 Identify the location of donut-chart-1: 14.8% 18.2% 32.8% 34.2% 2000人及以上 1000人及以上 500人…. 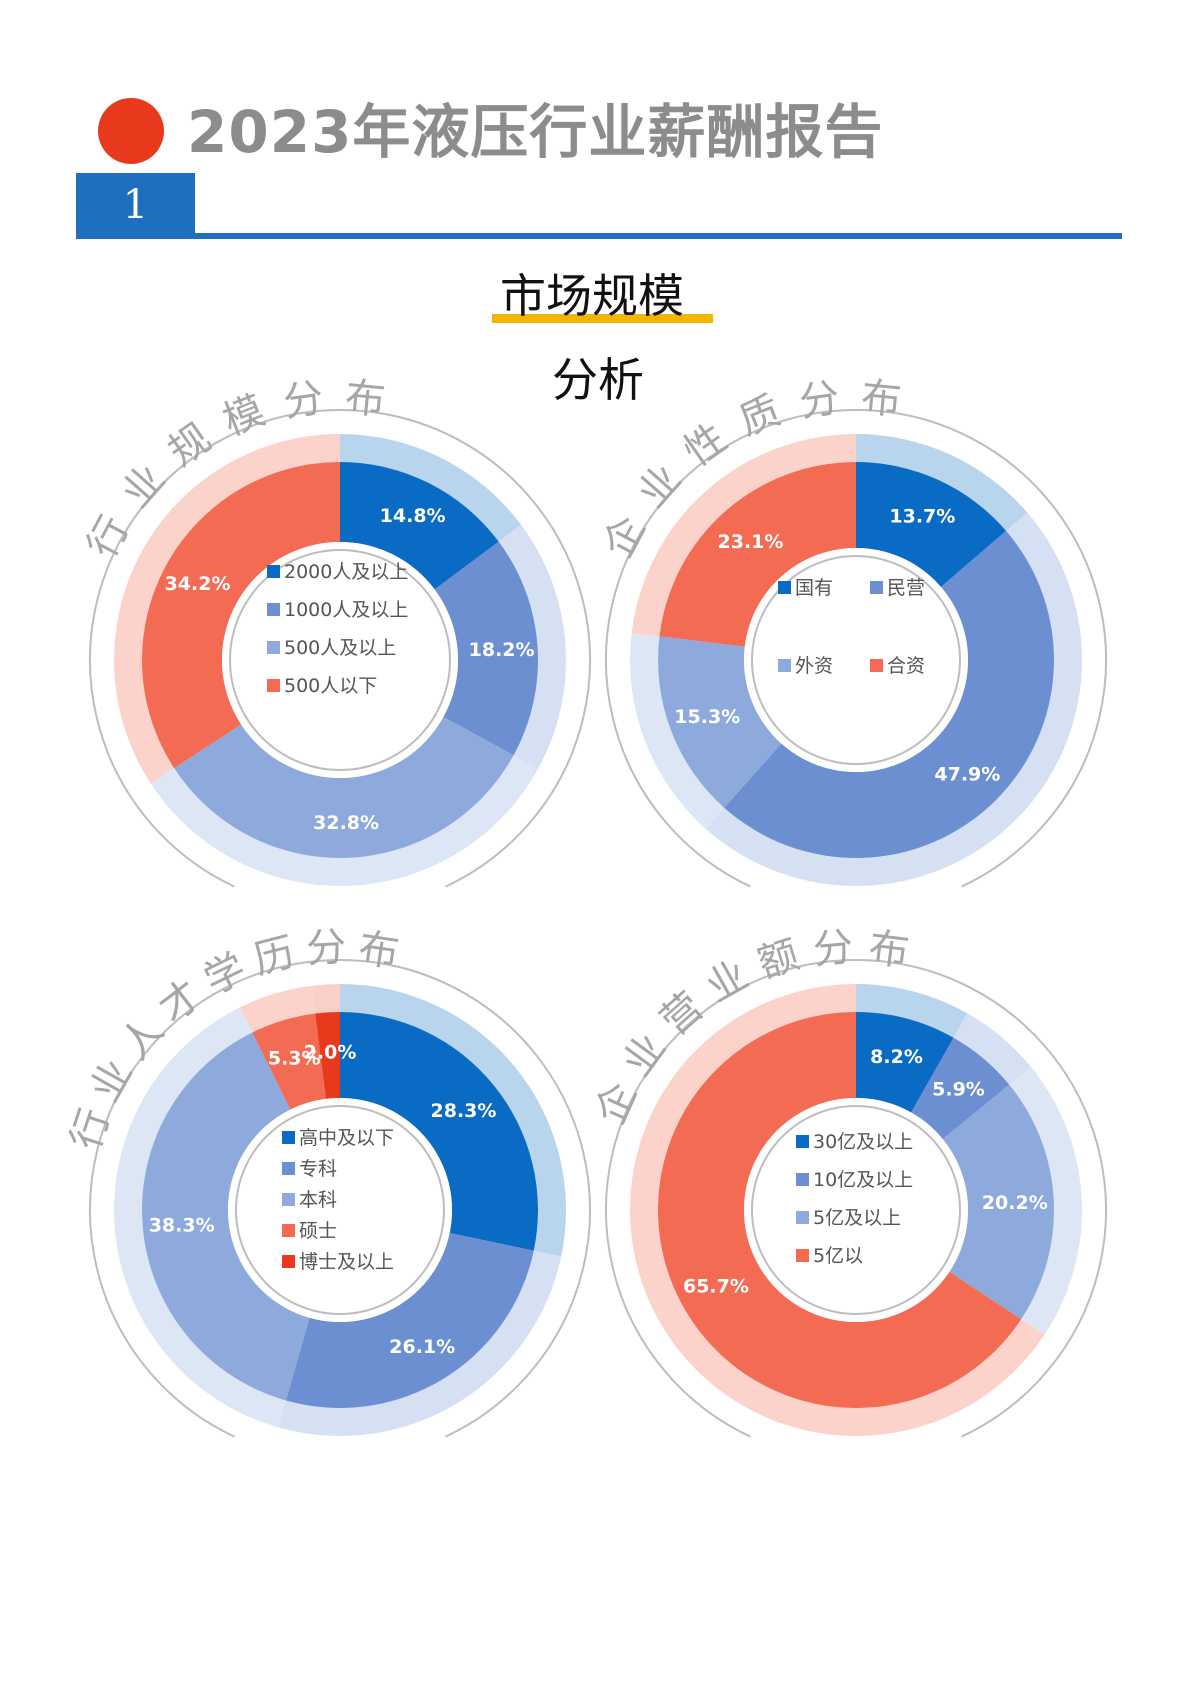
(335, 631).